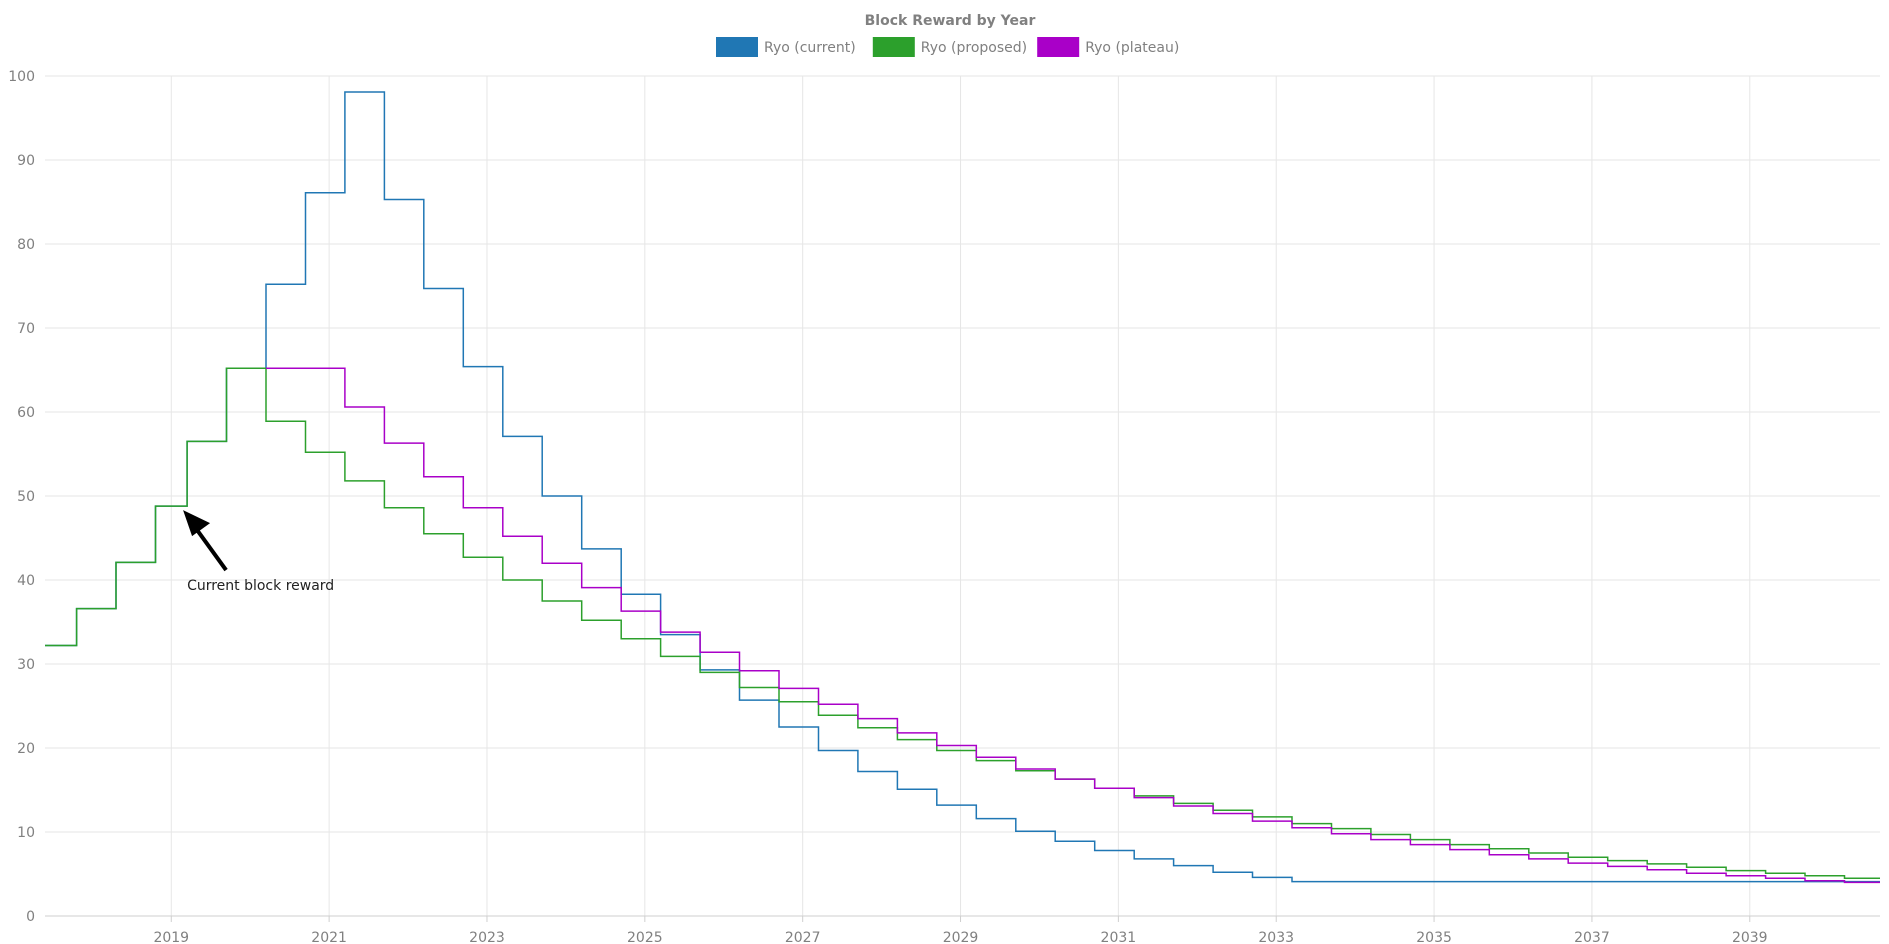  Describe the element at coordinates (260, 586) in the screenshot. I see `annotation-label: Current block reward` at that location.